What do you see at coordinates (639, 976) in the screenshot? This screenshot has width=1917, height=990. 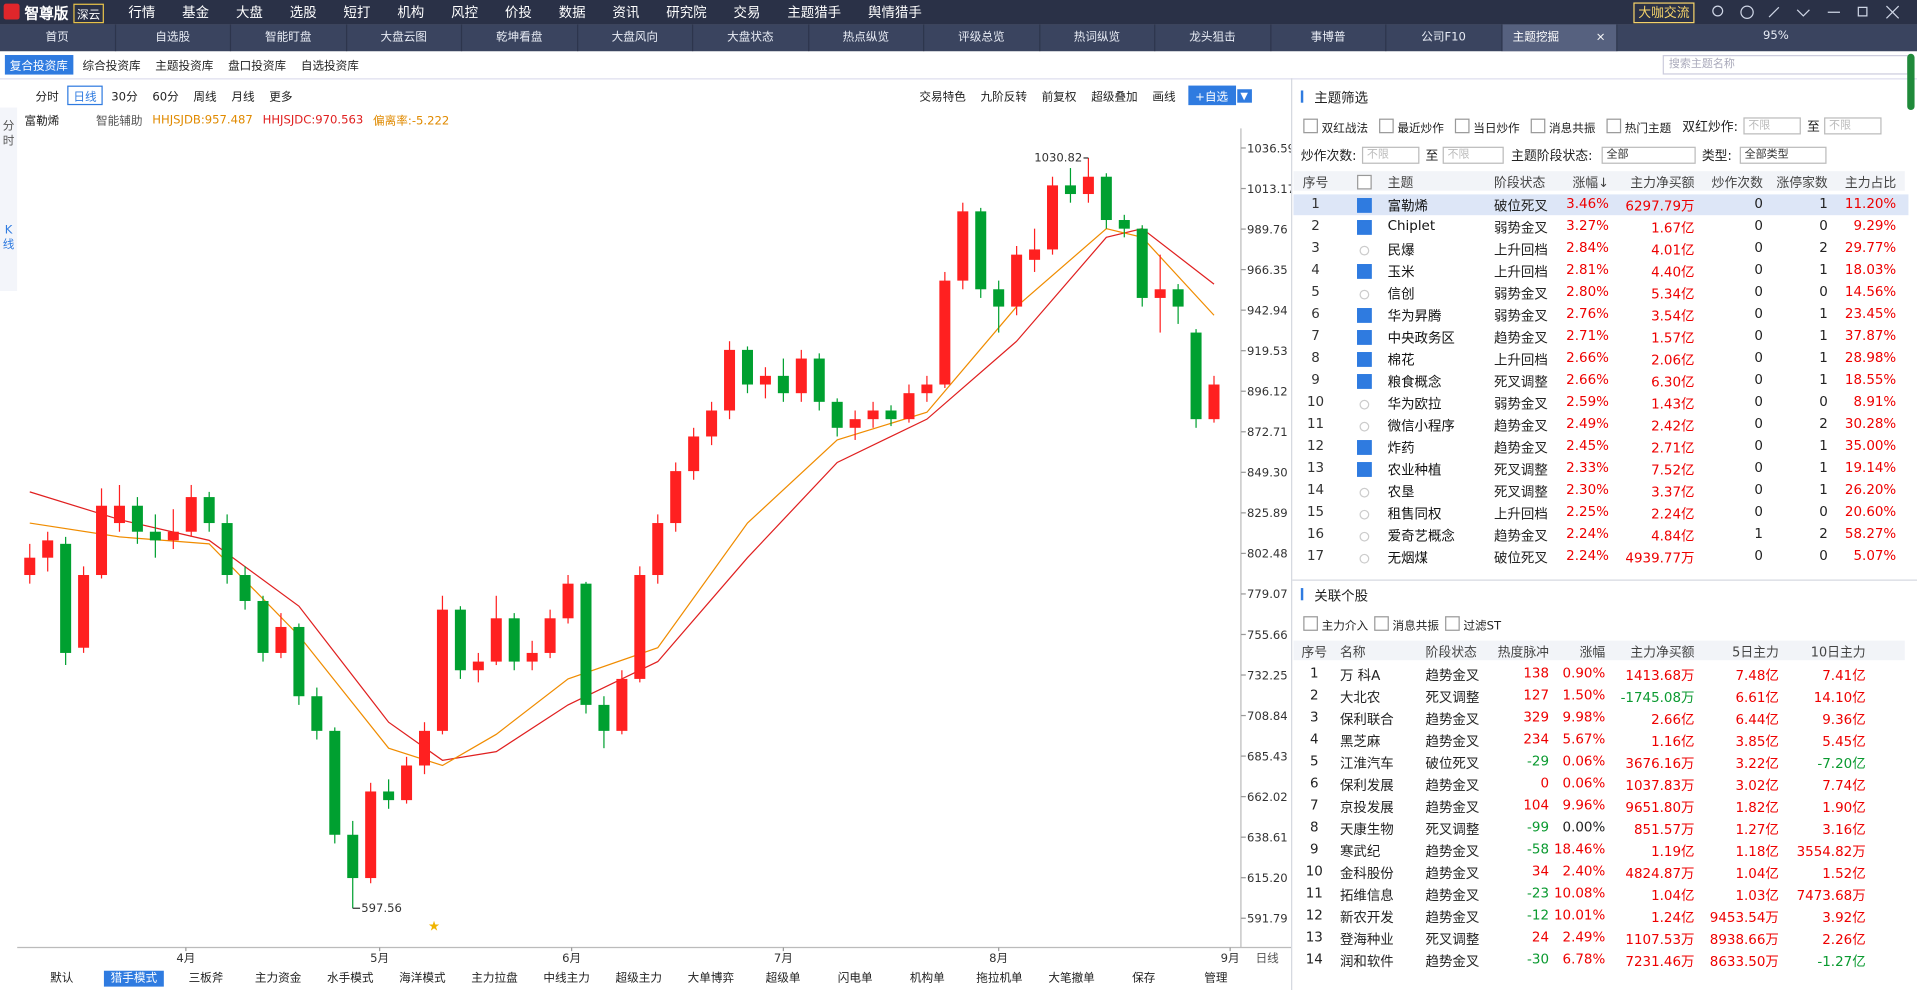 I see `bottom-tab: 超级主力` at bounding box center [639, 976].